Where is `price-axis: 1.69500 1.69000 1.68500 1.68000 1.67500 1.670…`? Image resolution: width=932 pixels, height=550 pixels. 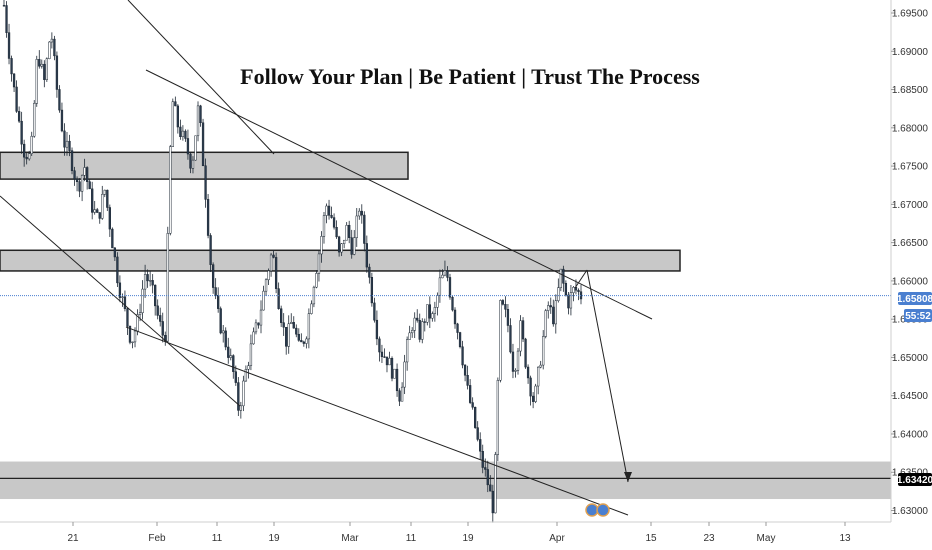 price-axis: 1.69500 1.69000 1.68500 1.68000 1.67500 1.670… is located at coordinates (911, 261).